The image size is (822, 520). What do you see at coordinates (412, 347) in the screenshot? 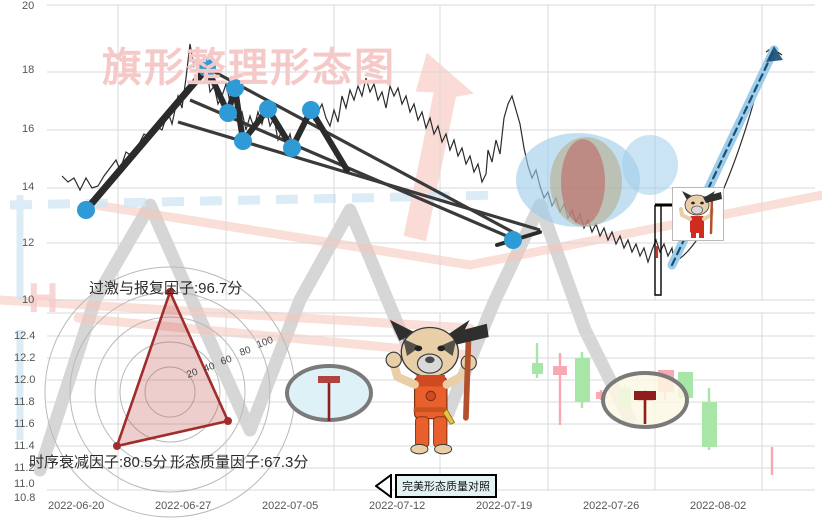
I see `mascot-head-mark-left` at bounding box center [412, 347].